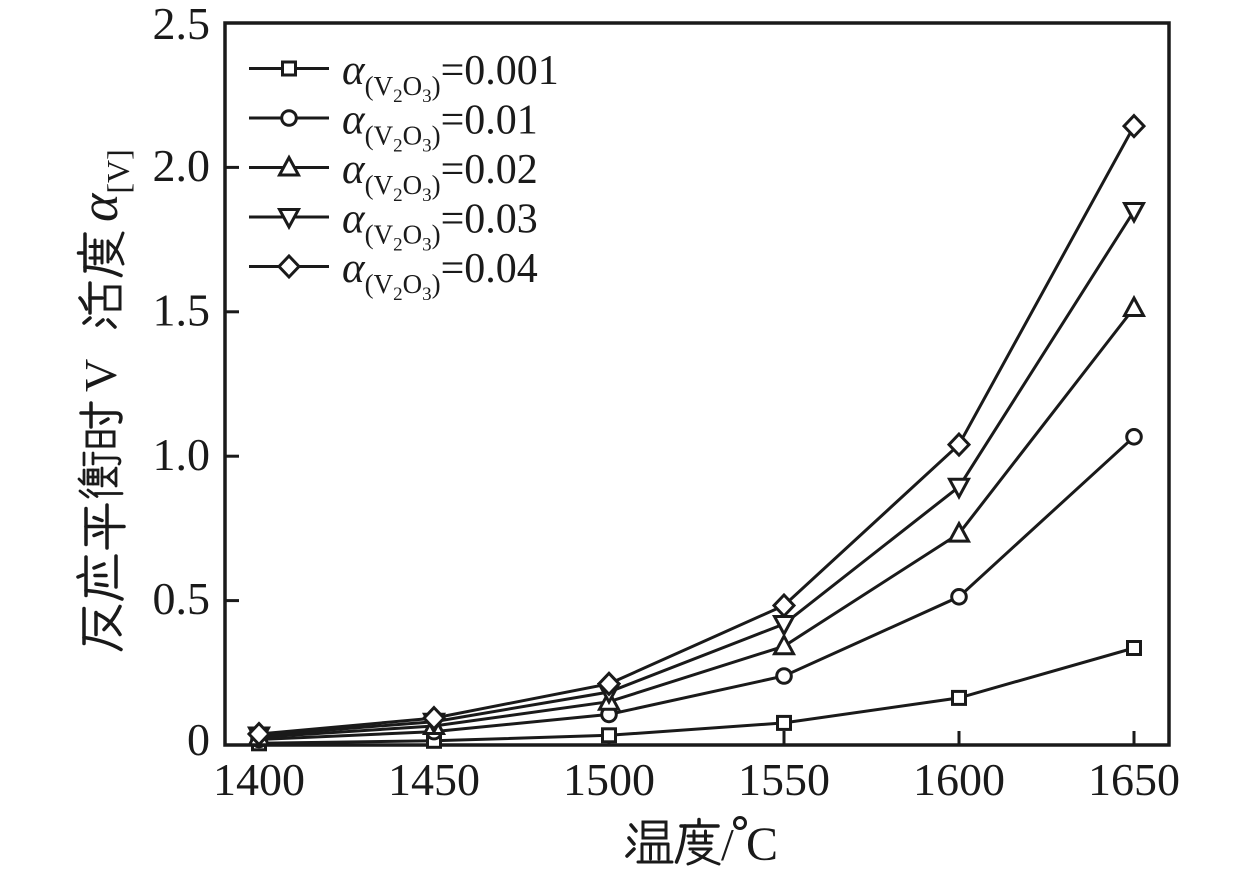  Describe the element at coordinates (434, 779) in the screenshot. I see `svg-text: 1450` at that location.